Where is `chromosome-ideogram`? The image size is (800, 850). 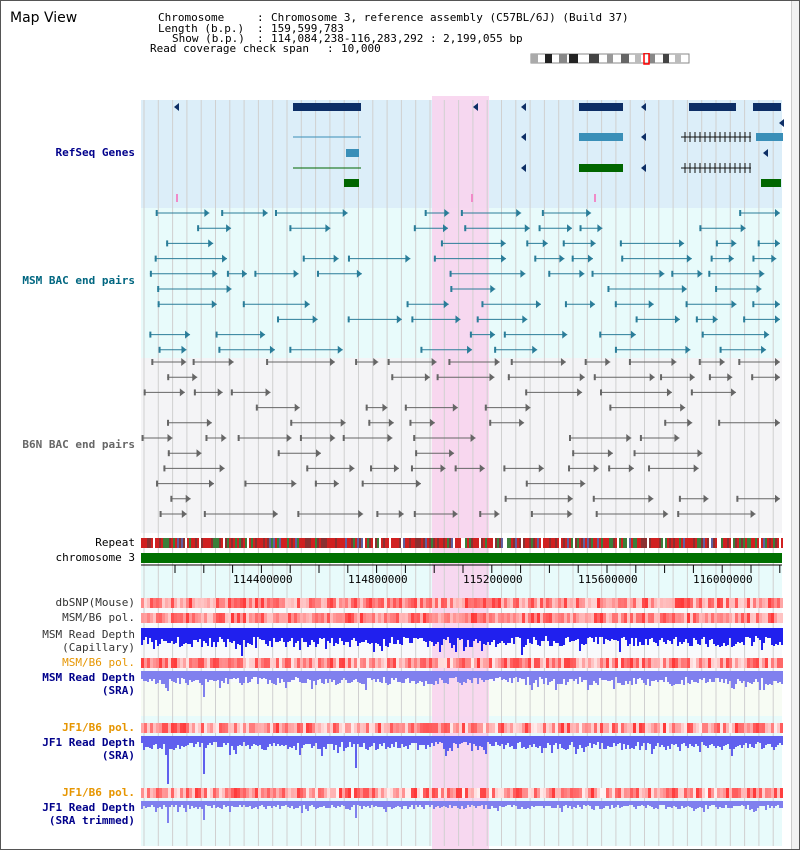 chromosome-ideogram is located at coordinates (610, 59).